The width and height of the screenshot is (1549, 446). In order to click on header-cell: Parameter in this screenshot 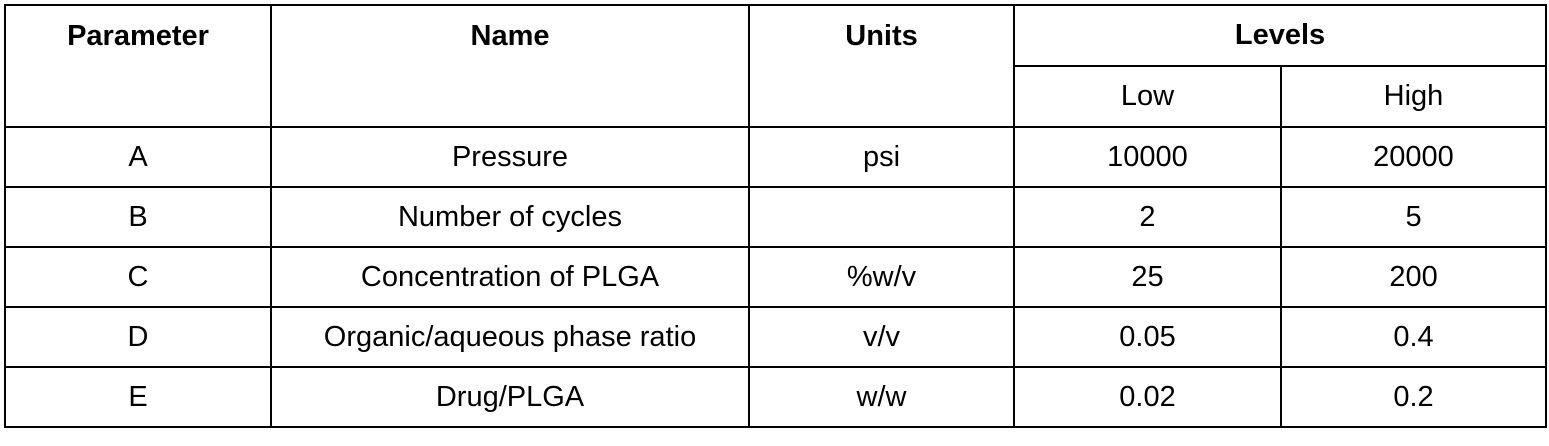, I will do `click(138, 66)`.